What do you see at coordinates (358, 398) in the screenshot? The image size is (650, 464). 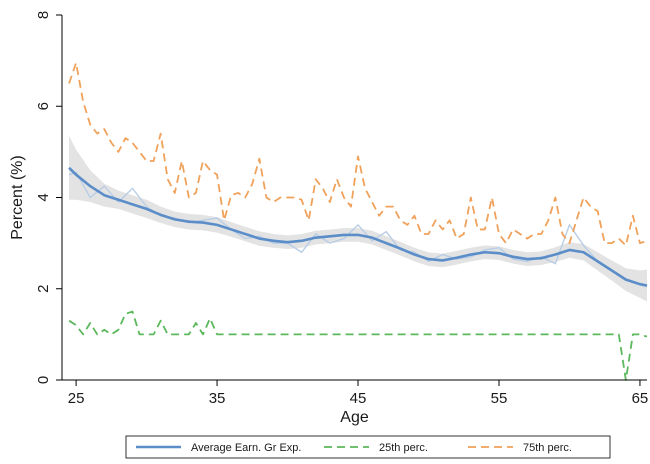 I see `x-tick-label: 45` at bounding box center [358, 398].